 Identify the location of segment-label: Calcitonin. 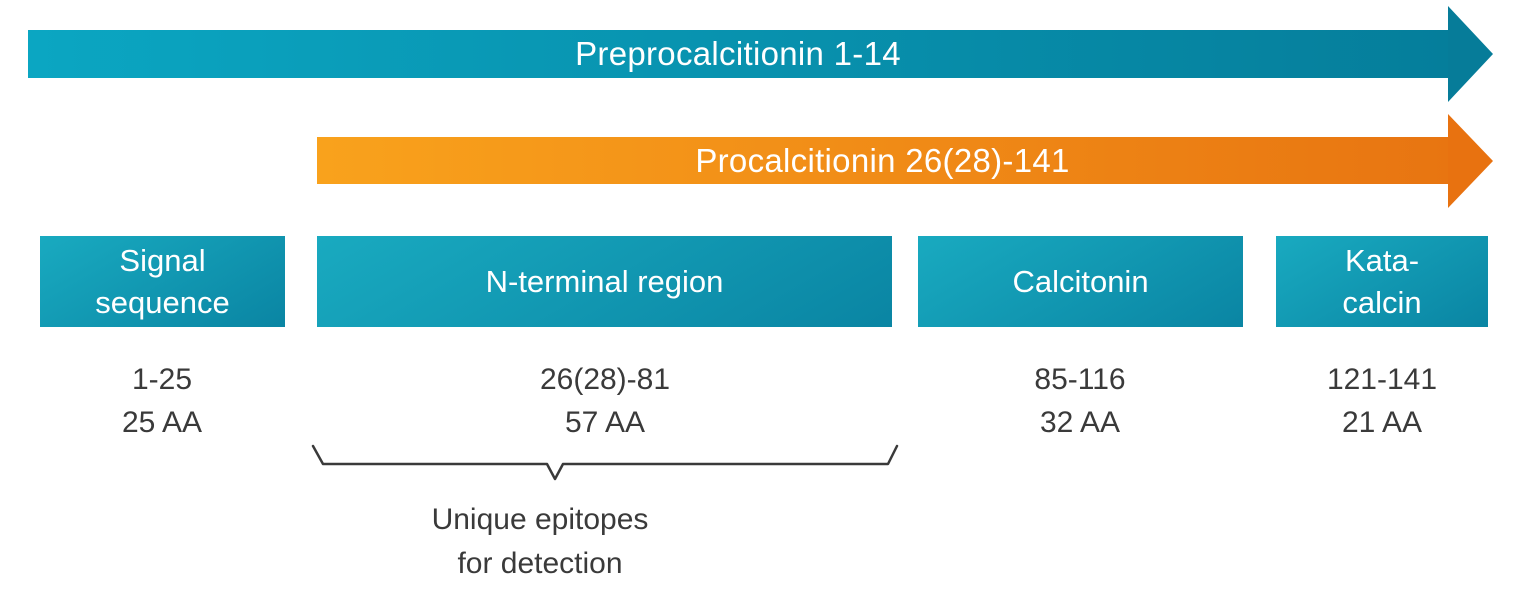
(1080, 281).